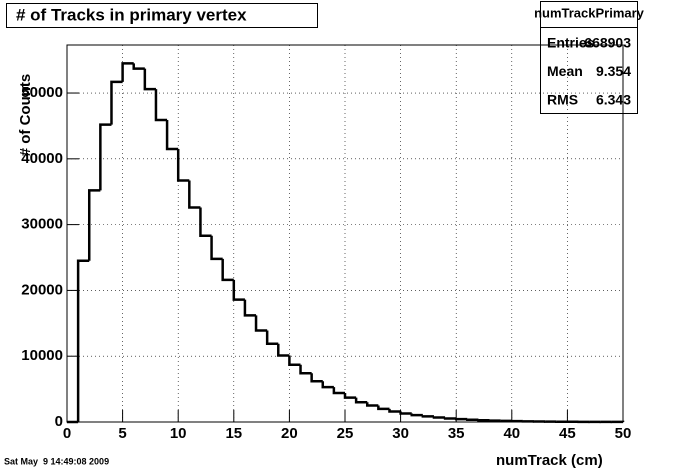 This screenshot has width=688, height=469. What do you see at coordinates (613, 71) in the screenshot?
I see `stats-value: 9.354` at bounding box center [613, 71].